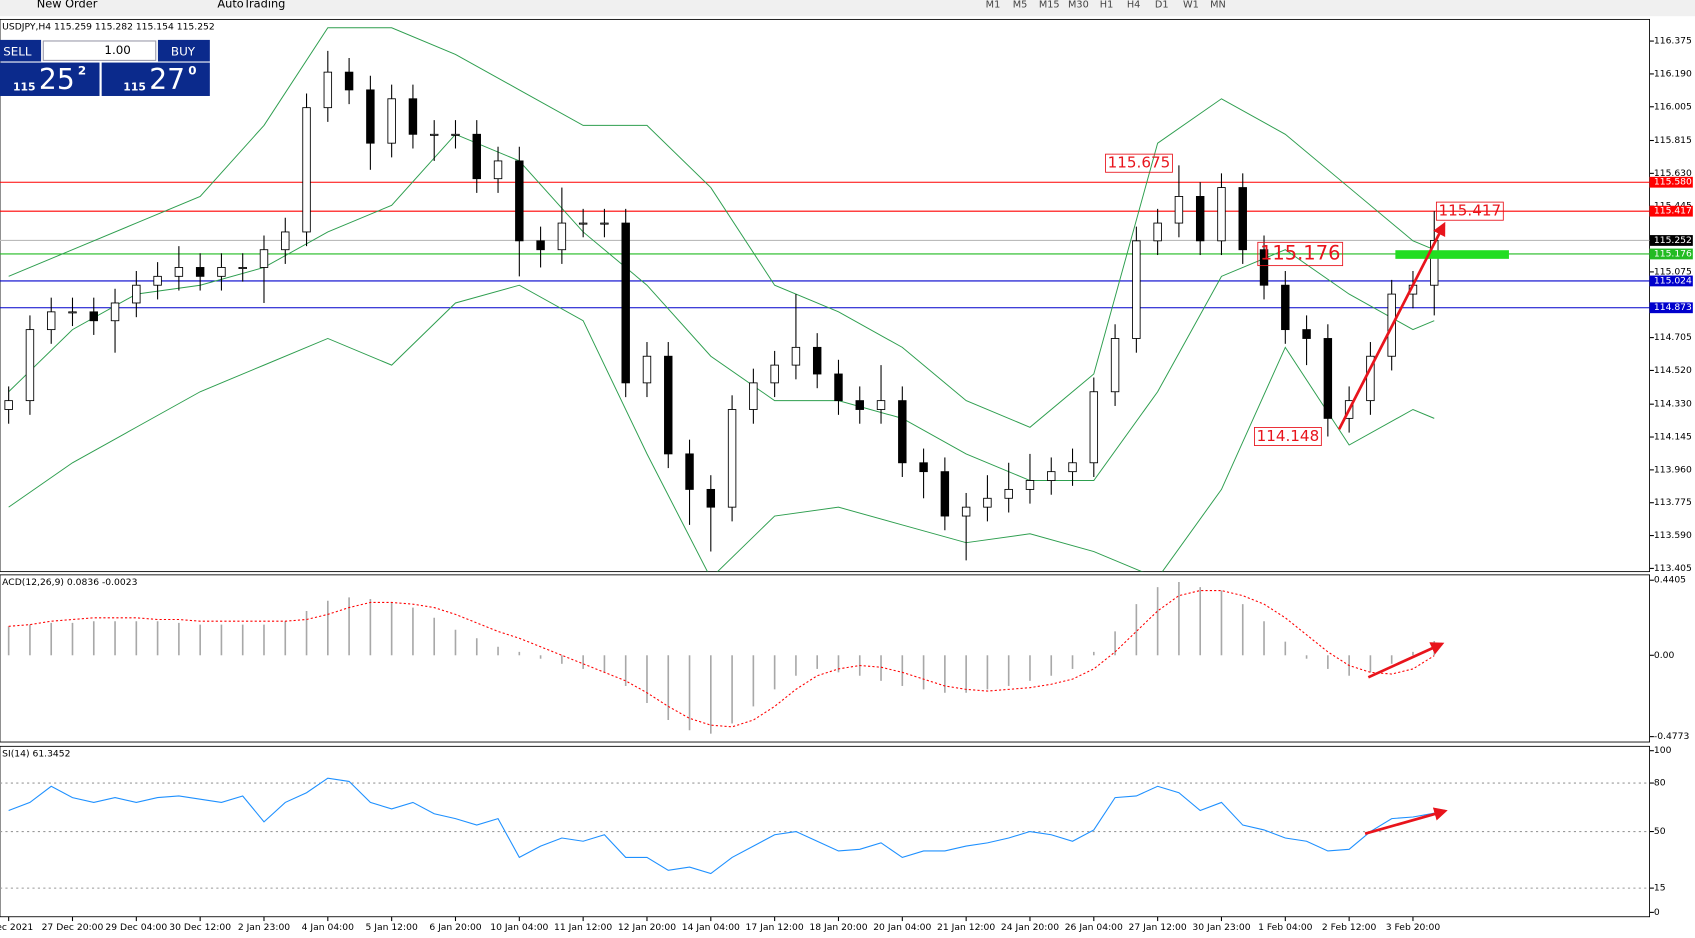 The image size is (1695, 938). I want to click on x-tick-label: 11 Jan 12:00, so click(583, 927).